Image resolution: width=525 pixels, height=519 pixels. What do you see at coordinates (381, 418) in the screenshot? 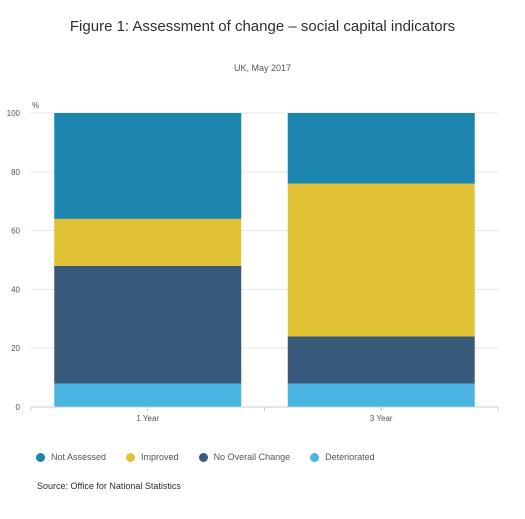
I see `x-tick-label: 3 Year` at bounding box center [381, 418].